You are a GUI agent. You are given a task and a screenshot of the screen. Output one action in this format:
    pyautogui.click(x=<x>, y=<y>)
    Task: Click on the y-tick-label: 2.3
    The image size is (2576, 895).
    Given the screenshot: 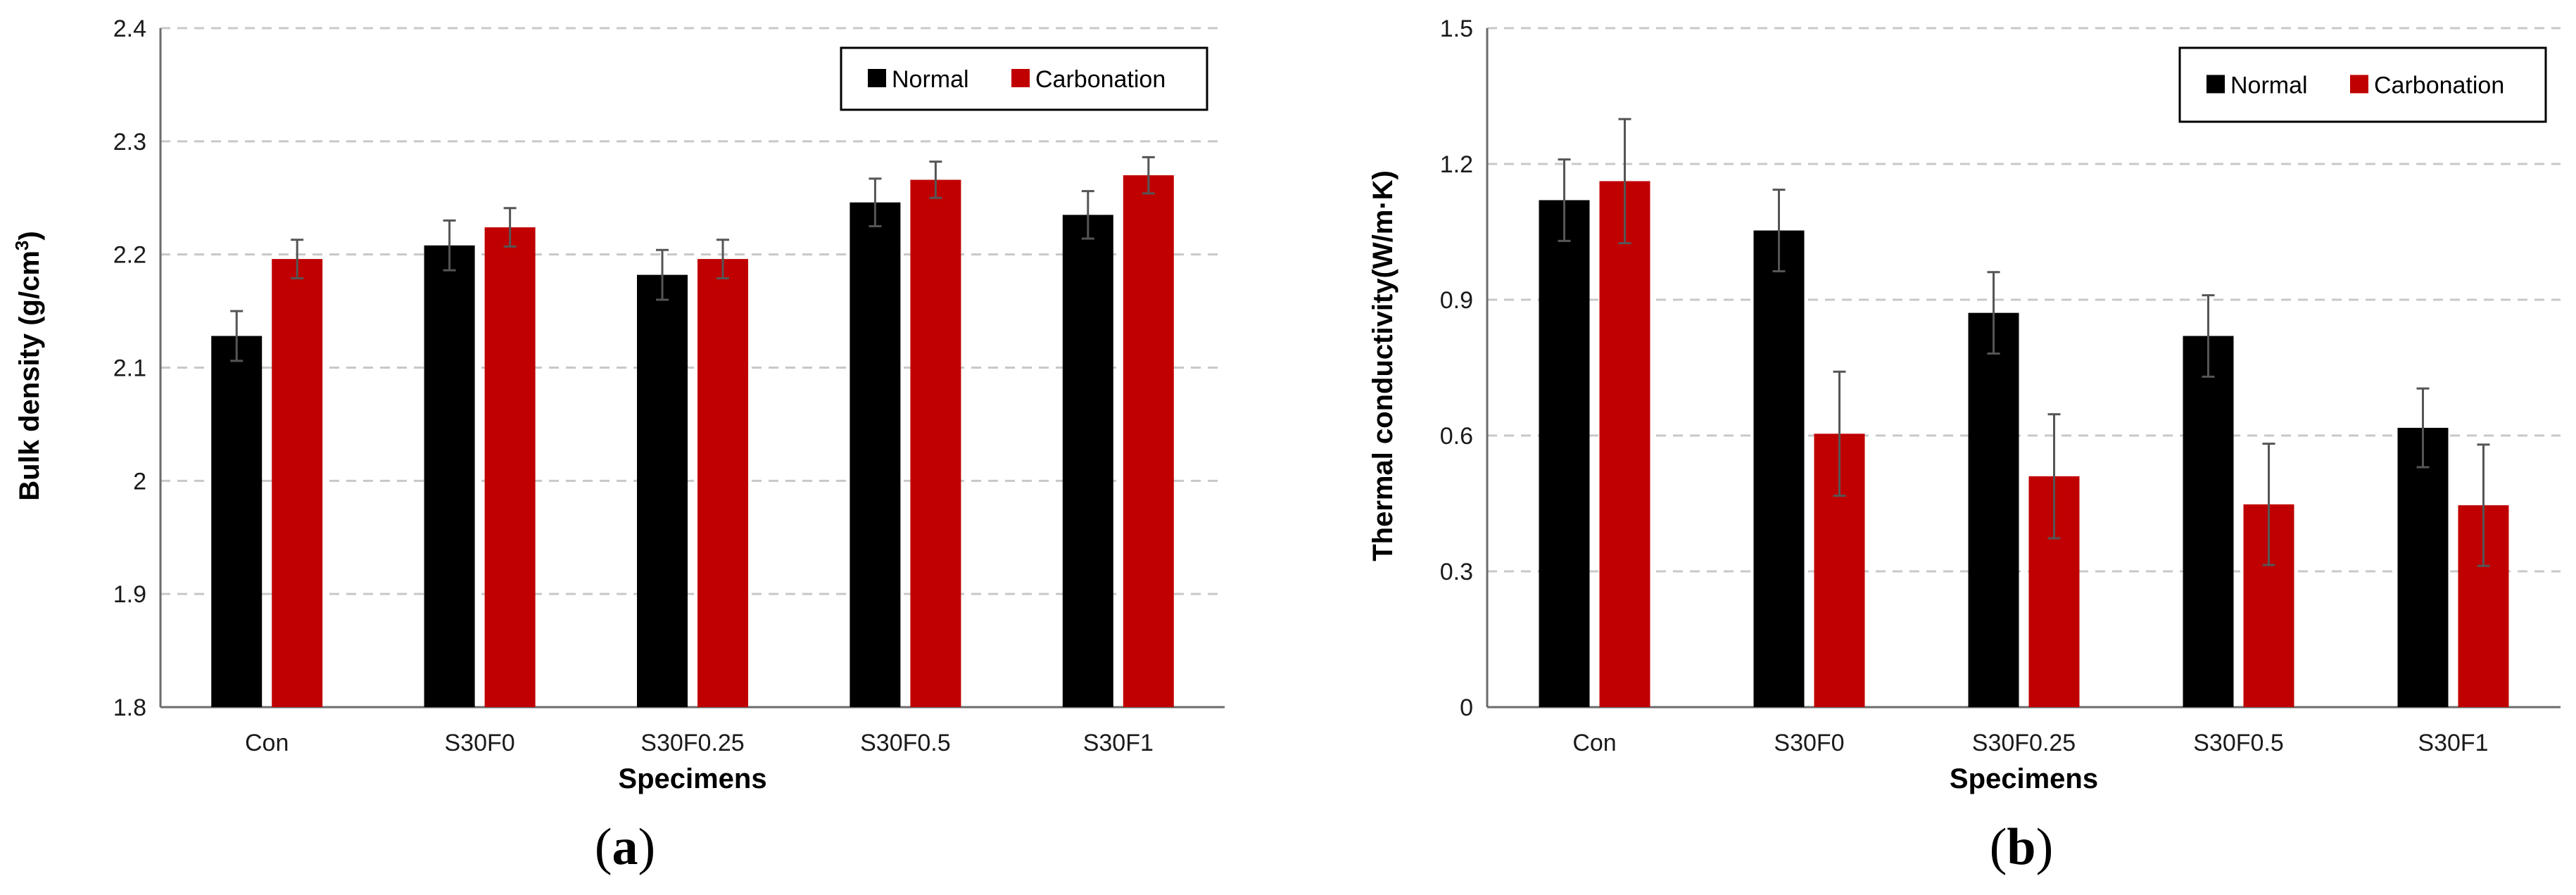 What is the action you would take?
    pyautogui.click(x=129, y=142)
    